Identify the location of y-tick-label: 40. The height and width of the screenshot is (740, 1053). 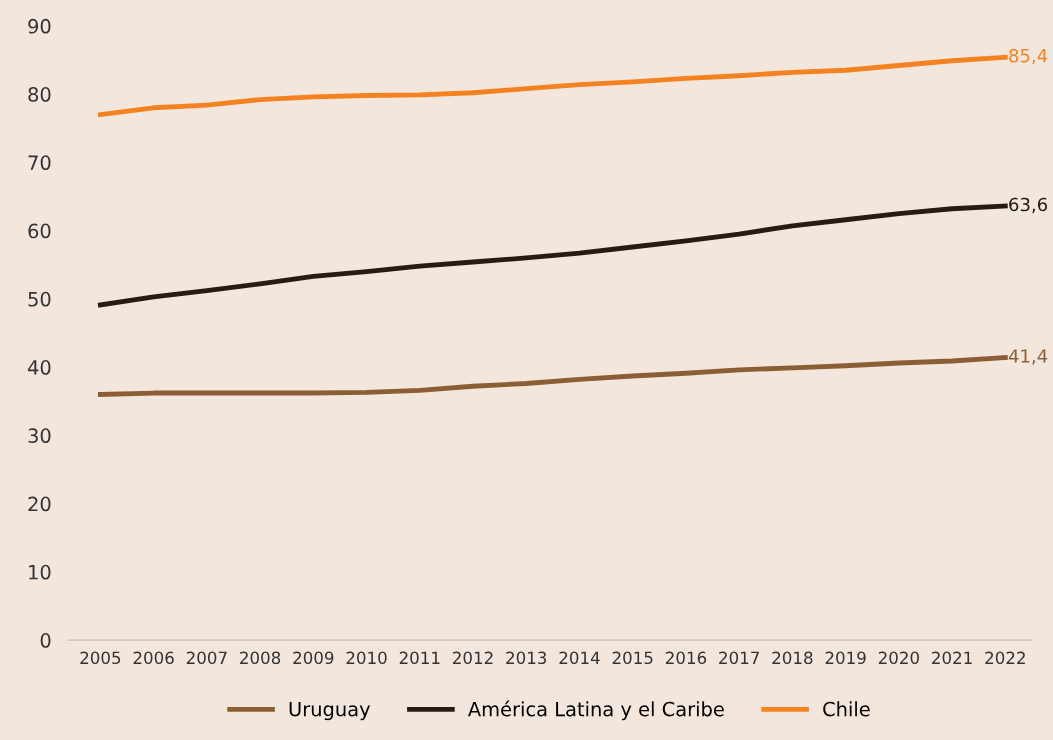
(39, 367).